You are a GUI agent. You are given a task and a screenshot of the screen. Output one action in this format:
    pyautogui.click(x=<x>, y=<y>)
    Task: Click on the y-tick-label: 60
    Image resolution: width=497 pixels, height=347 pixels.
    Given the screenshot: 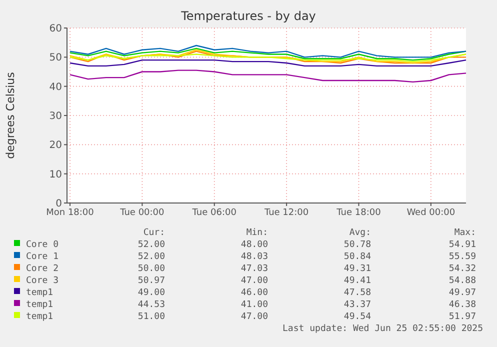 What is the action you would take?
    pyautogui.click(x=55, y=29)
    